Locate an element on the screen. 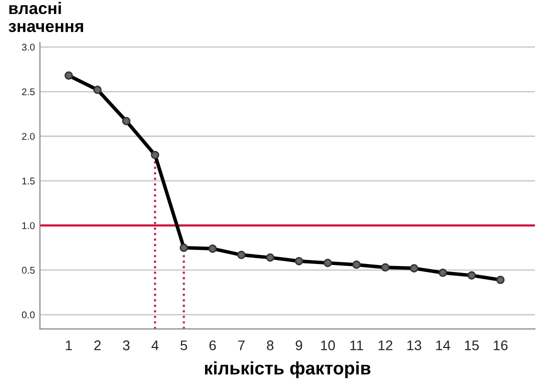 The width and height of the screenshot is (547, 387). y-tick-label: 0.0 is located at coordinates (28, 314).